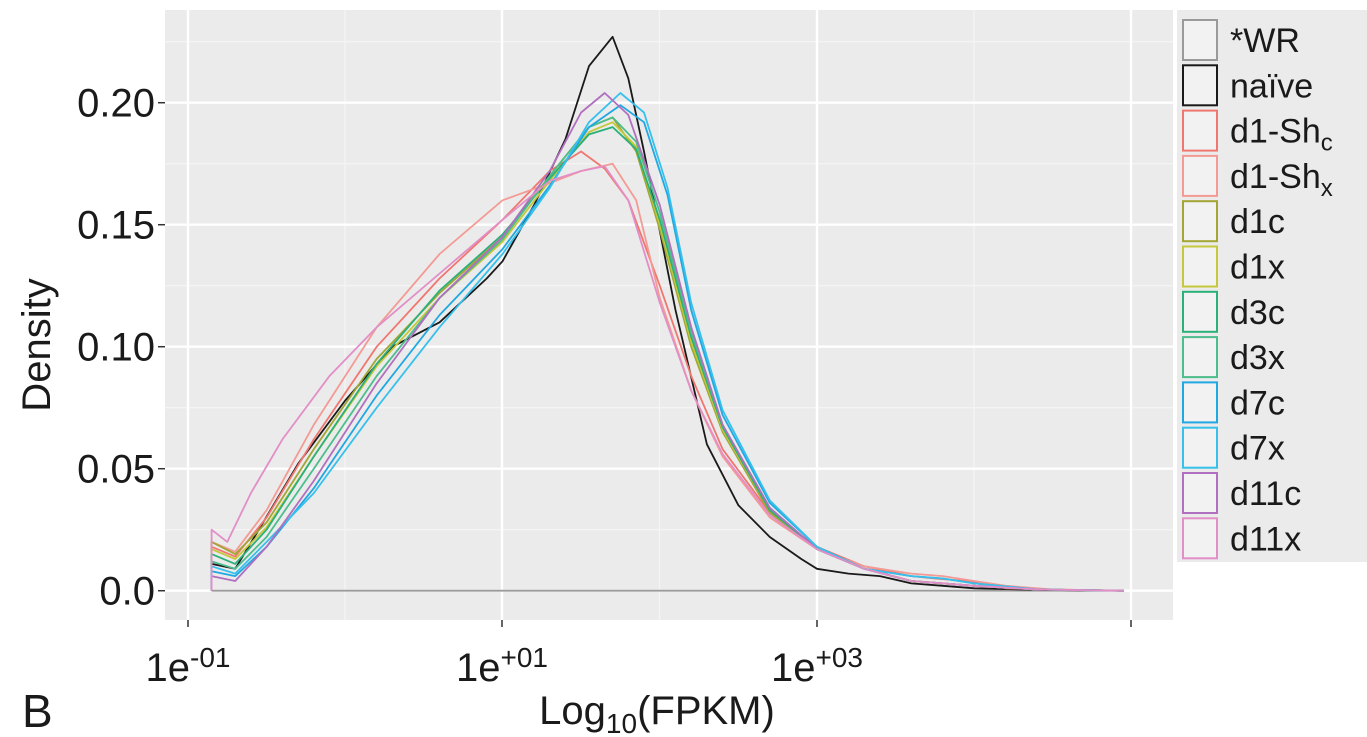 The width and height of the screenshot is (1367, 737). Describe the element at coordinates (1257, 403) in the screenshot. I see `legend-label: d7c` at that location.